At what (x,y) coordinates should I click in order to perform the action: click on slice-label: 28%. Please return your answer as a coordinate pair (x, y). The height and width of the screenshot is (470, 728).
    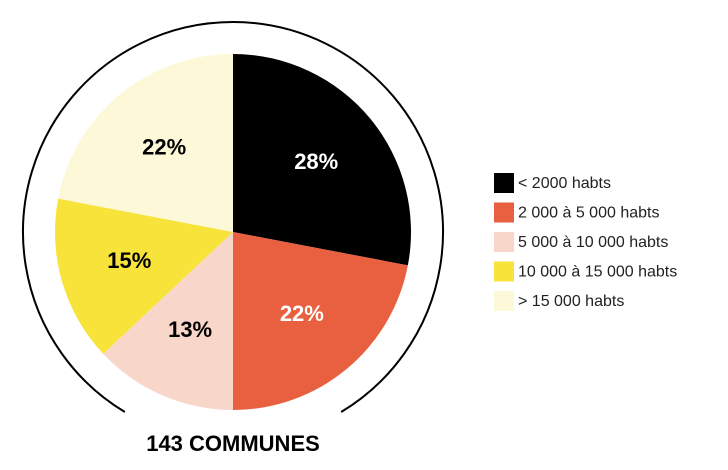
    Looking at the image, I should click on (316, 161).